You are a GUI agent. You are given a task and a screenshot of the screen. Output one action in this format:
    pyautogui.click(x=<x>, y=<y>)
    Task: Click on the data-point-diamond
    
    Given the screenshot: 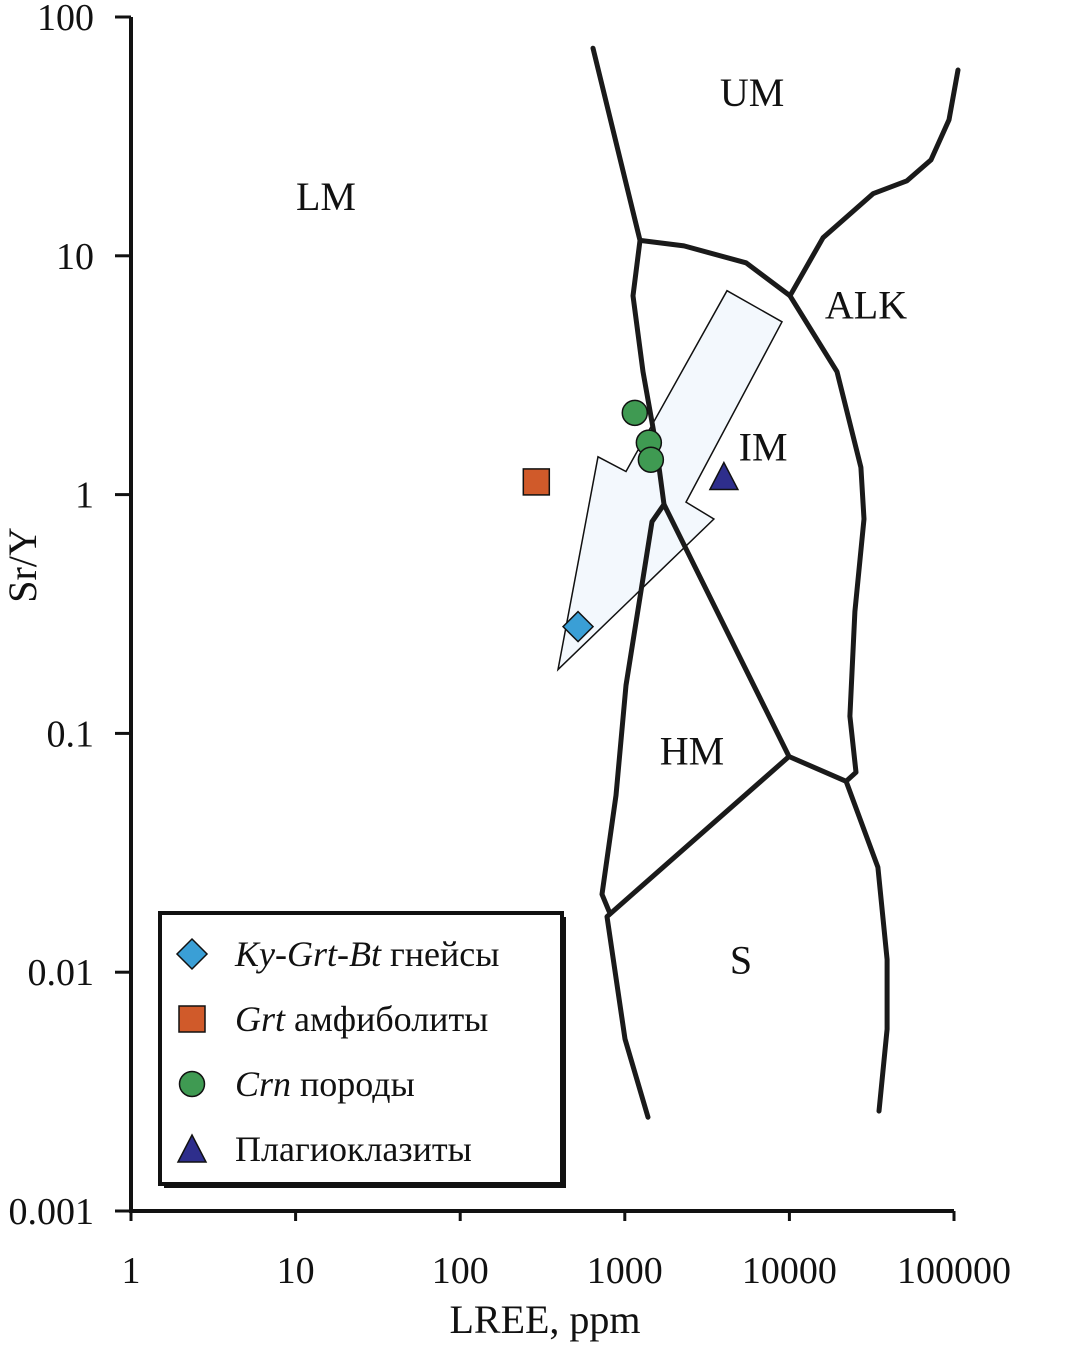 What is the action you would take?
    pyautogui.click(x=578, y=626)
    